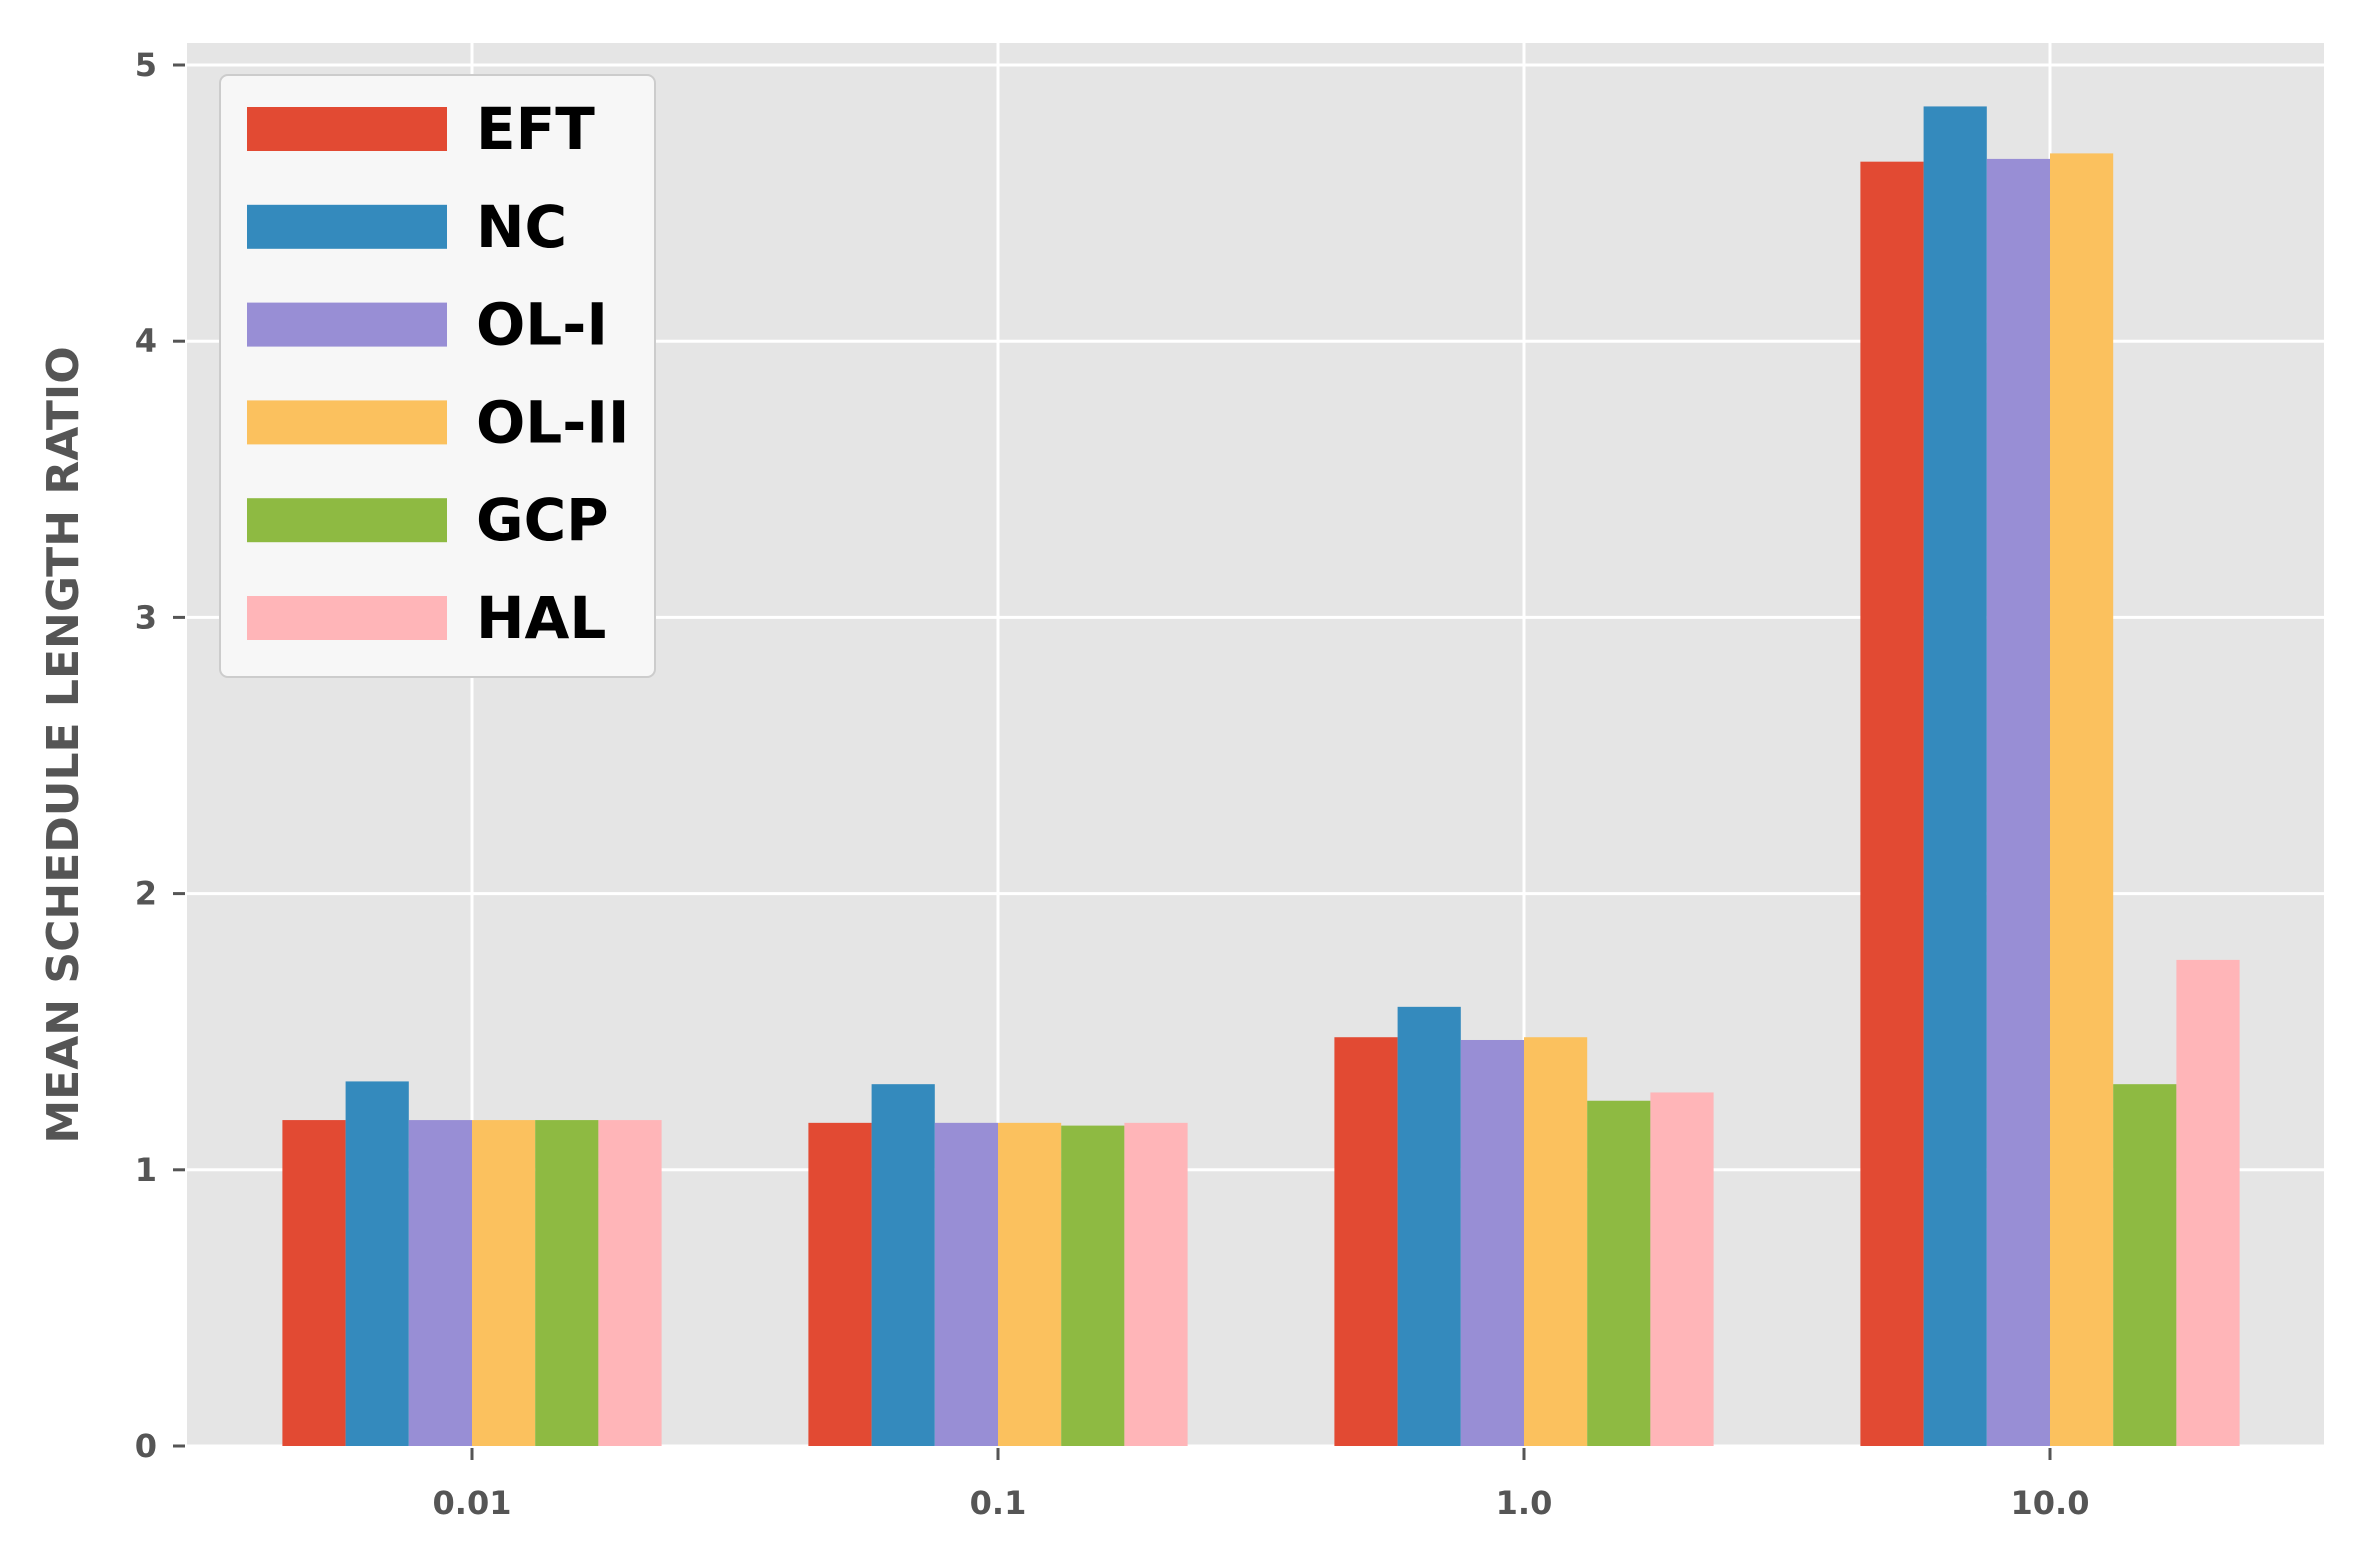 This screenshot has height=1560, width=2360. Describe the element at coordinates (146, 1170) in the screenshot. I see `y-tick-label: 1` at that location.